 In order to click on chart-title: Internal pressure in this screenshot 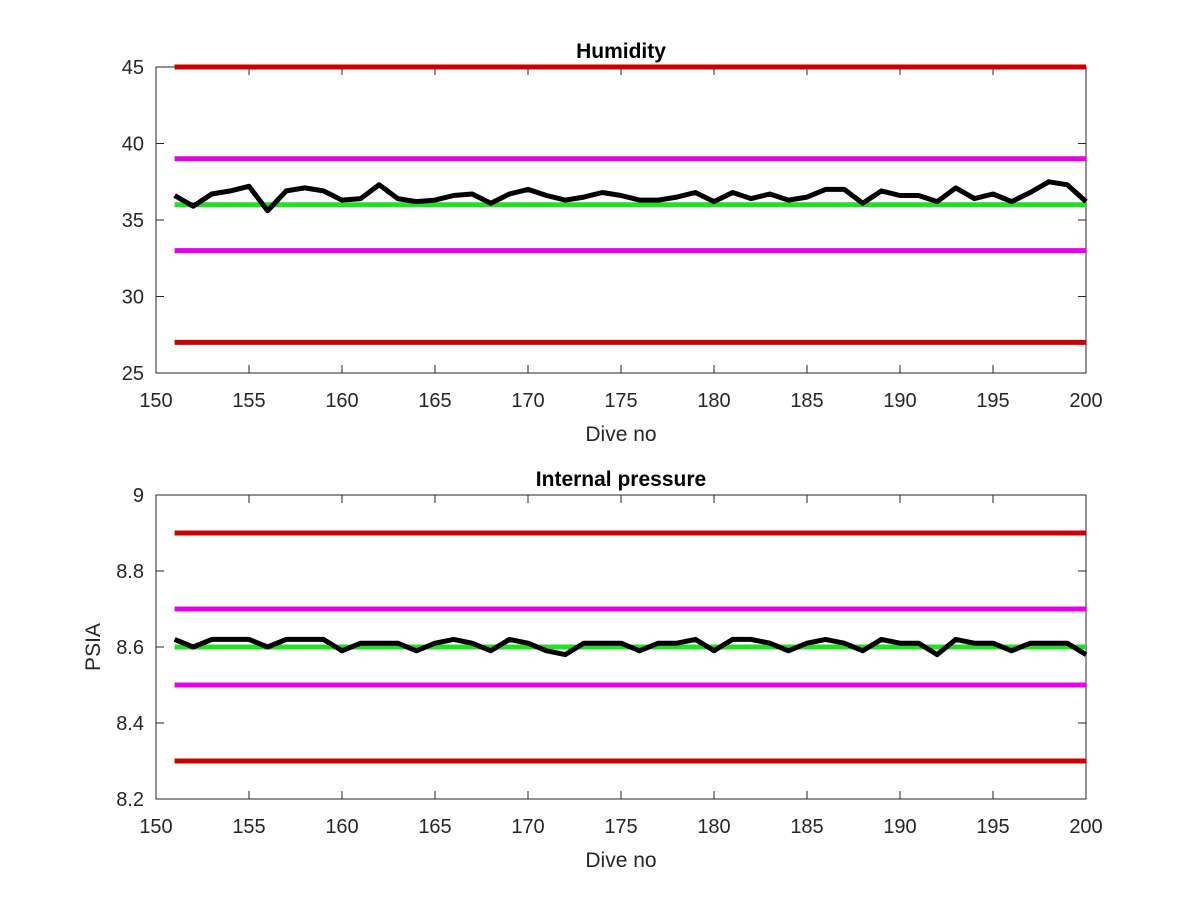, I will do `click(621, 479)`.